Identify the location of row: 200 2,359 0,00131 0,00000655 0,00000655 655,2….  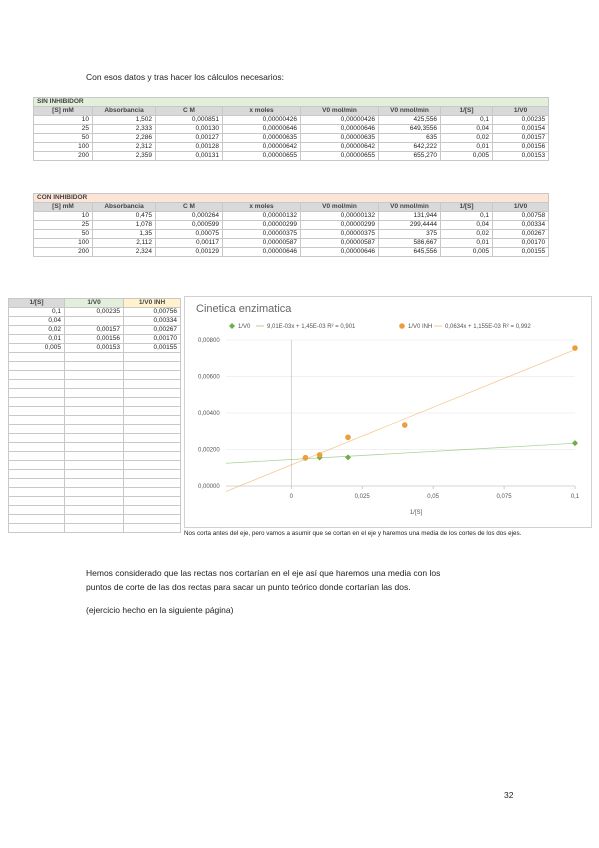
(291, 156).